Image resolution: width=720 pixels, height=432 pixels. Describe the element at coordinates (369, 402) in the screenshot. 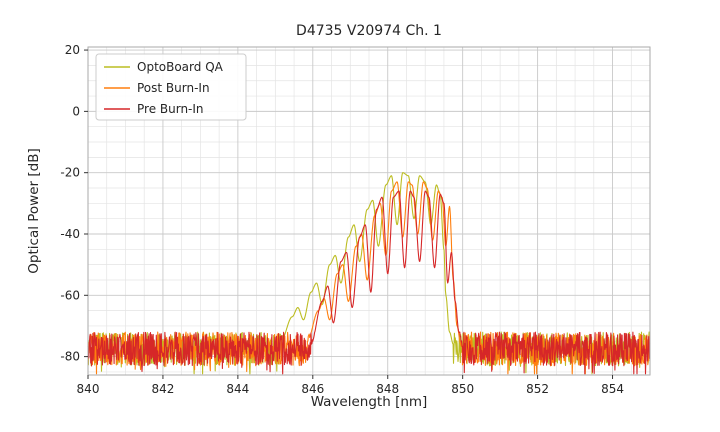

I see `x-axis-label: Wavelength [nm]` at that location.